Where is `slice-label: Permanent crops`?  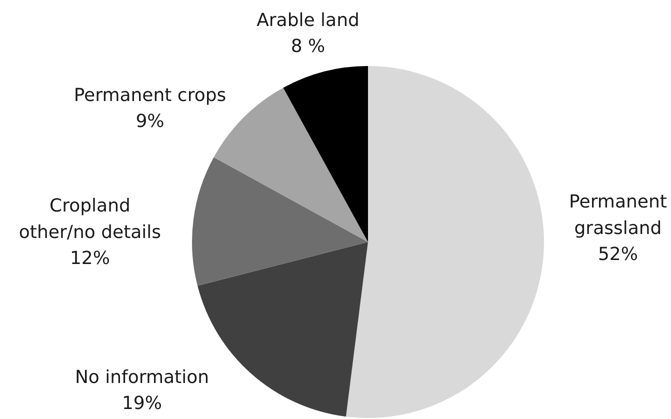 slice-label: Permanent crops is located at coordinates (150, 95).